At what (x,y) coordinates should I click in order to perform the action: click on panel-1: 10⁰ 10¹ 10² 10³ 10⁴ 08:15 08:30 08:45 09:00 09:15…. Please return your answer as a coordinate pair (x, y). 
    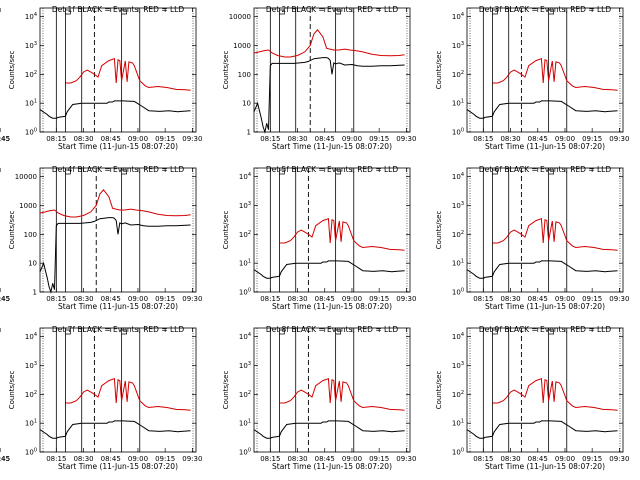
    Looking at the image, I should click on (101, 78).